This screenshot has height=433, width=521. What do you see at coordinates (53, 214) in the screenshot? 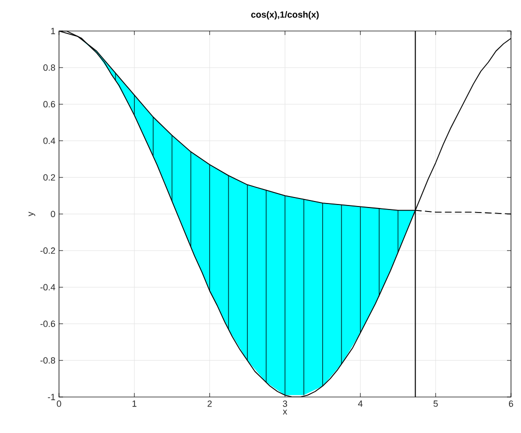
I see `y-tick-label: 0` at bounding box center [53, 214].